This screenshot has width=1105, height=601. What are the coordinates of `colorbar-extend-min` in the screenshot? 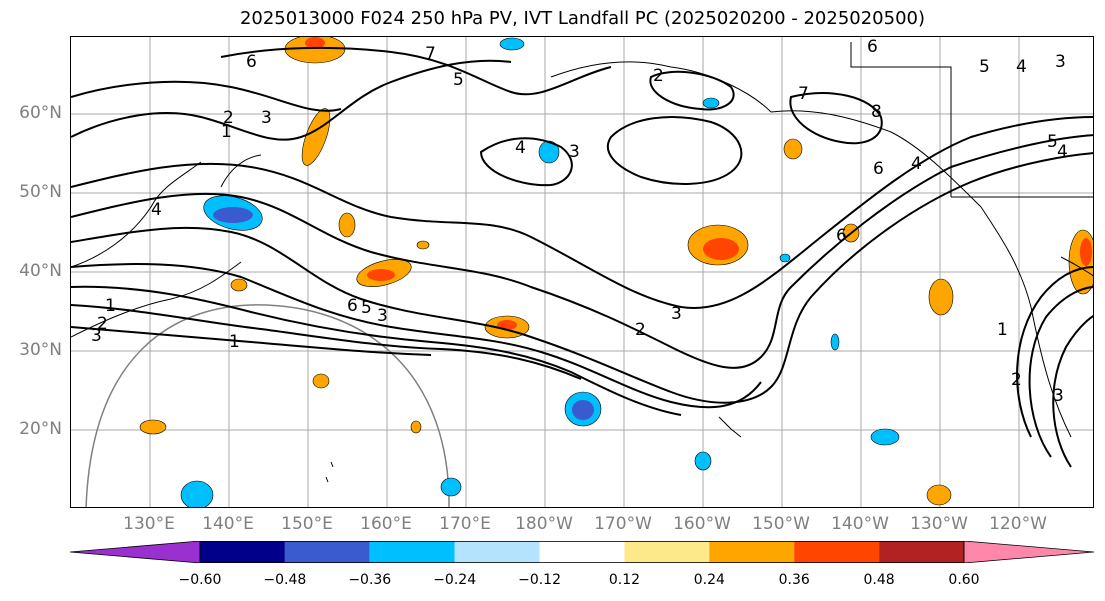 It's located at (135, 552).